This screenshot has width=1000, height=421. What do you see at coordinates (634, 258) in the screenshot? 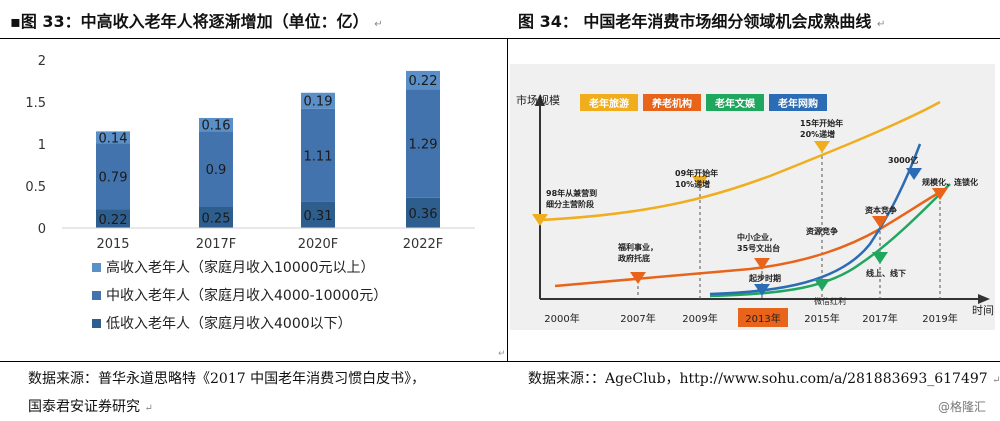
I see `annotation-2007-b: 政府托底` at bounding box center [634, 258].